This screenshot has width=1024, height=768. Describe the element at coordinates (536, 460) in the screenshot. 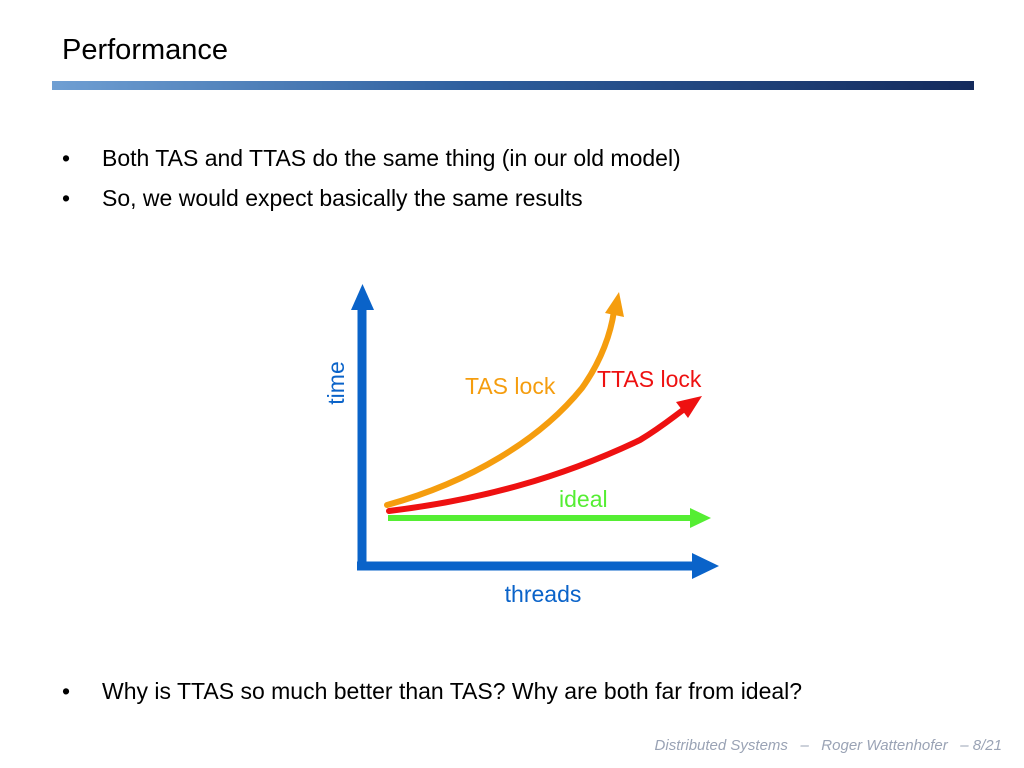

I see `ttas-curve` at that location.